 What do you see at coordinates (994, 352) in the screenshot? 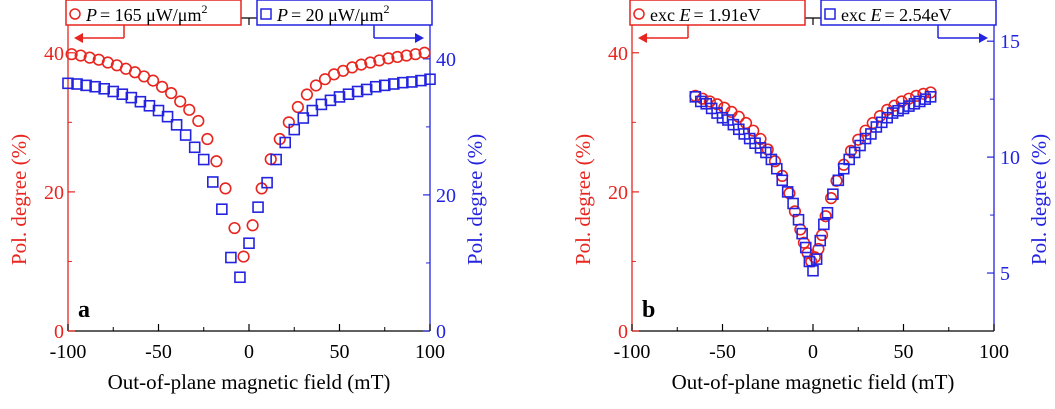
I see `x-tick-label: 100` at bounding box center [994, 352].